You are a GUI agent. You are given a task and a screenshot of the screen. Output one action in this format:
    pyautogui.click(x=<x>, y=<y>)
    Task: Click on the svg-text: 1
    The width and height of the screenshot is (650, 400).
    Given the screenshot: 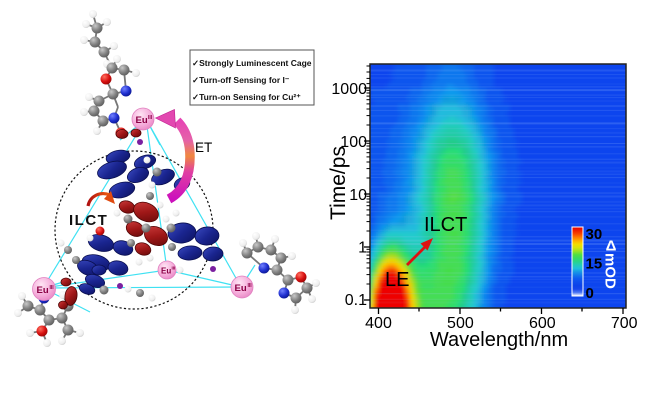 What is the action you would take?
    pyautogui.click(x=362, y=248)
    